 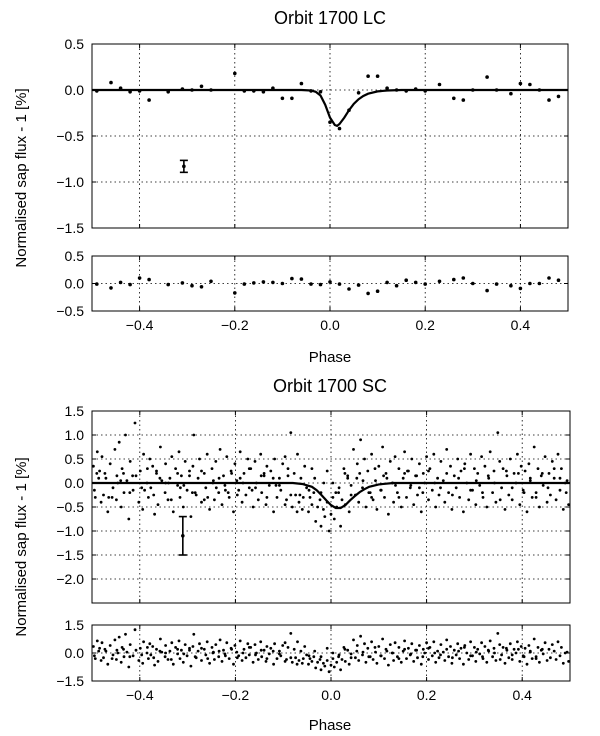 I want to click on sc-main-ytick-label: −1.5, so click(x=70, y=555).